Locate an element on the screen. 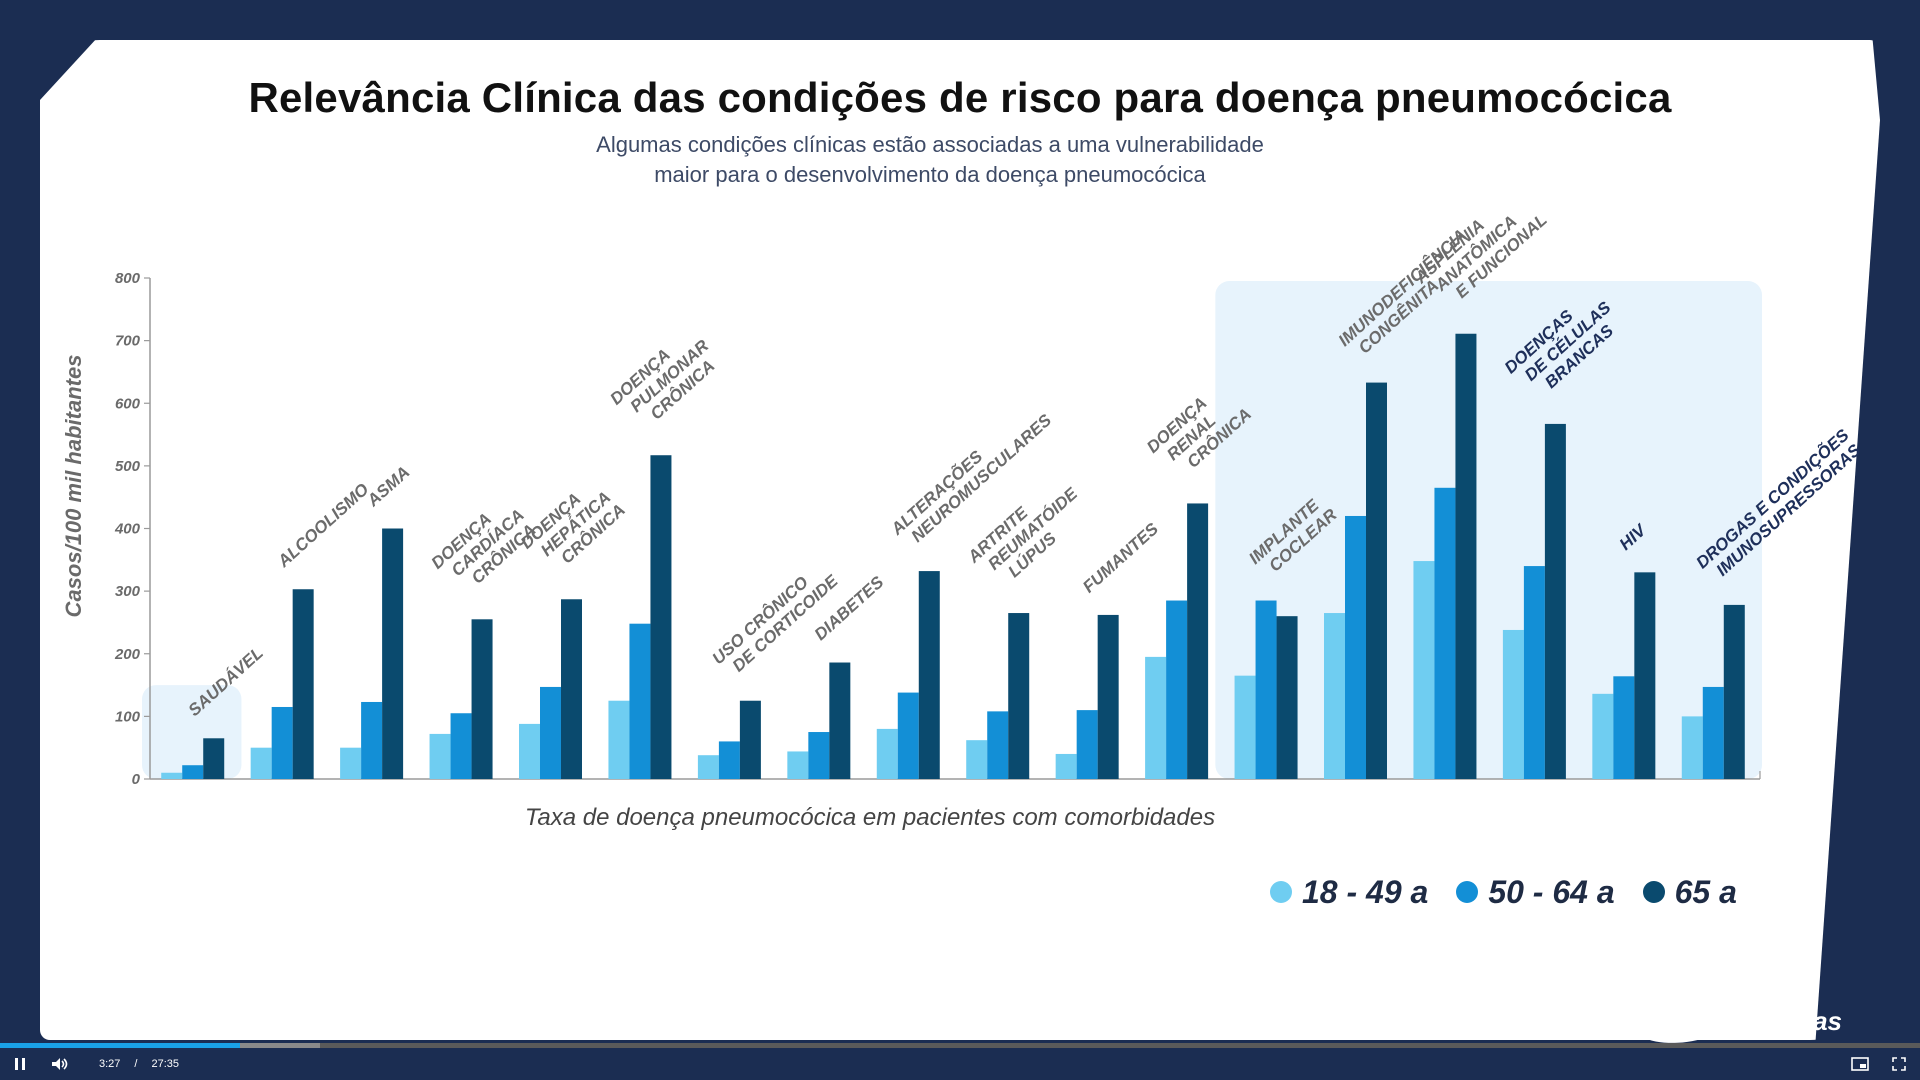 The height and width of the screenshot is (1080, 1920). fullscreen-button is located at coordinates (1899, 1064).